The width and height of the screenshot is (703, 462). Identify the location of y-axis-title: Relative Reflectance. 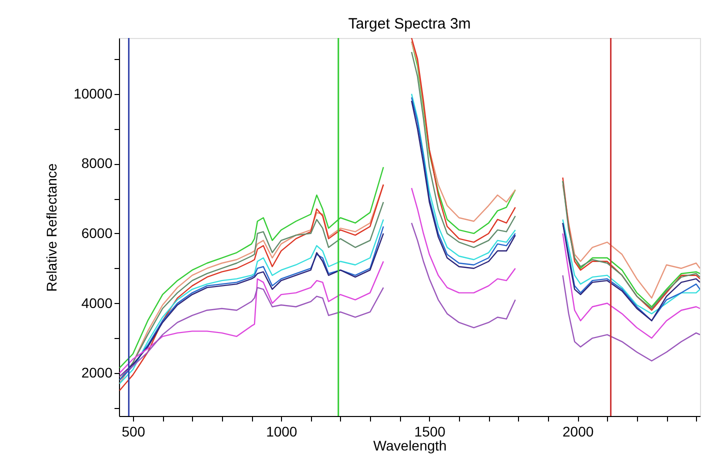
(52, 227).